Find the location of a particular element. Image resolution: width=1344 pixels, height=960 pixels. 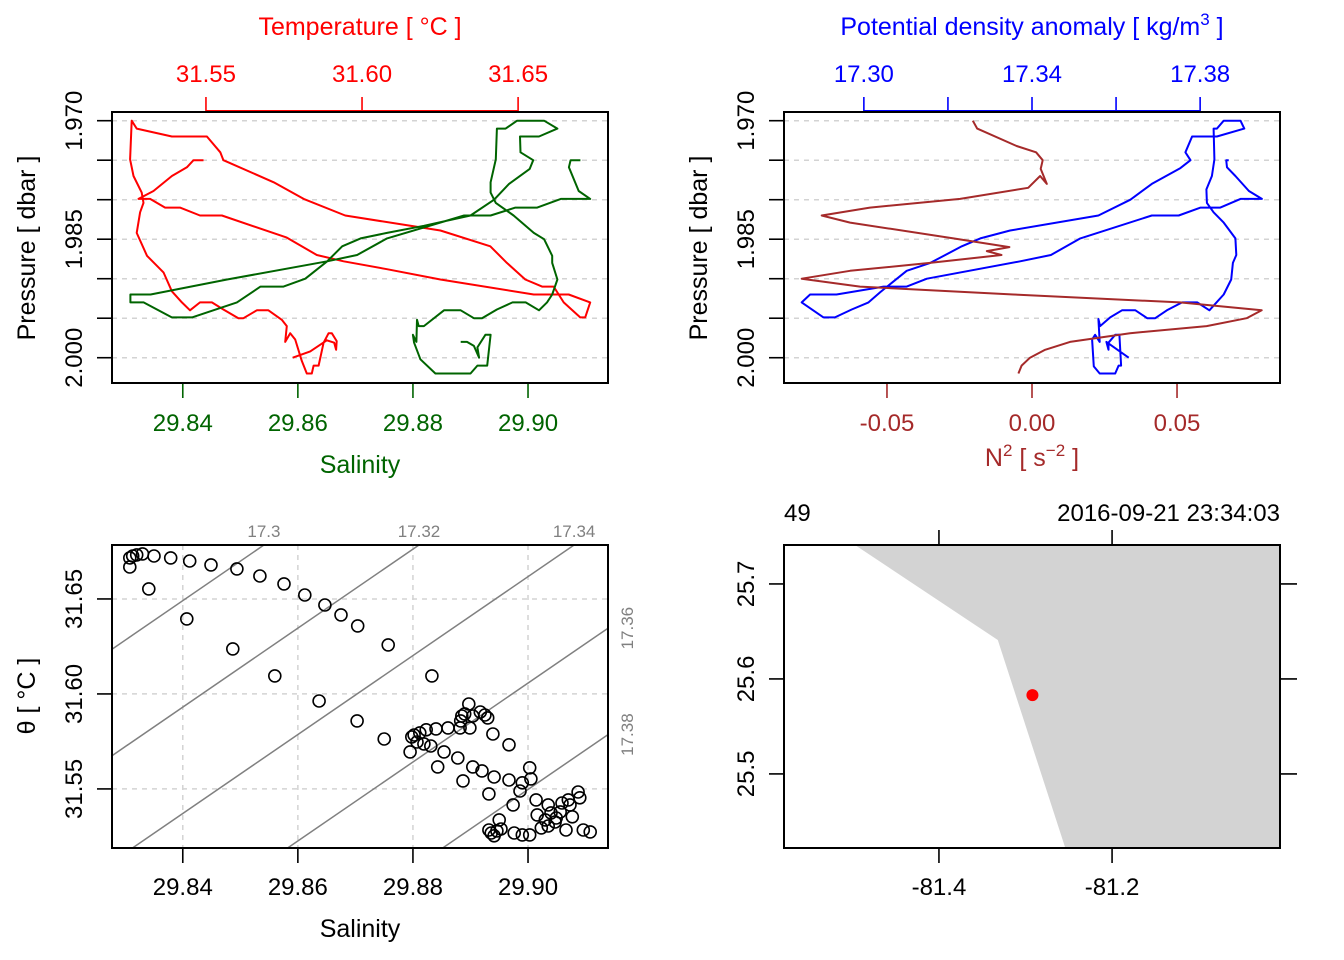

ts-profile-bottom-tick-label: 29.88 is located at coordinates (413, 423).